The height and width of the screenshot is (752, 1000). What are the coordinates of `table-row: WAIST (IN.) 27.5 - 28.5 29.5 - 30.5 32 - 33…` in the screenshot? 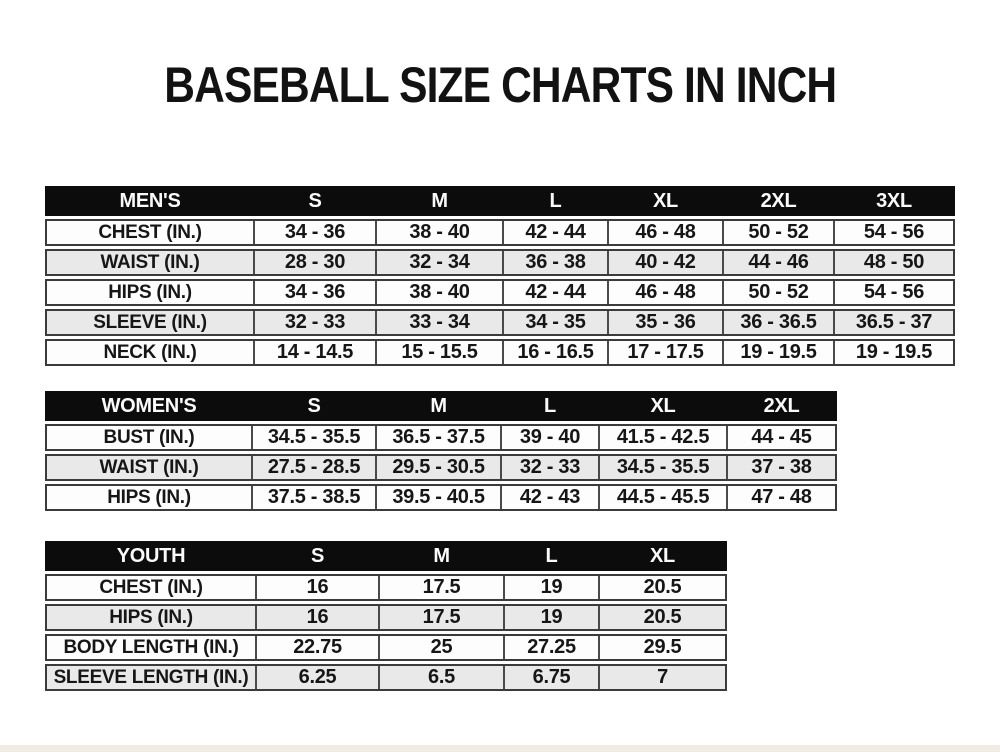 It's located at (441, 467).